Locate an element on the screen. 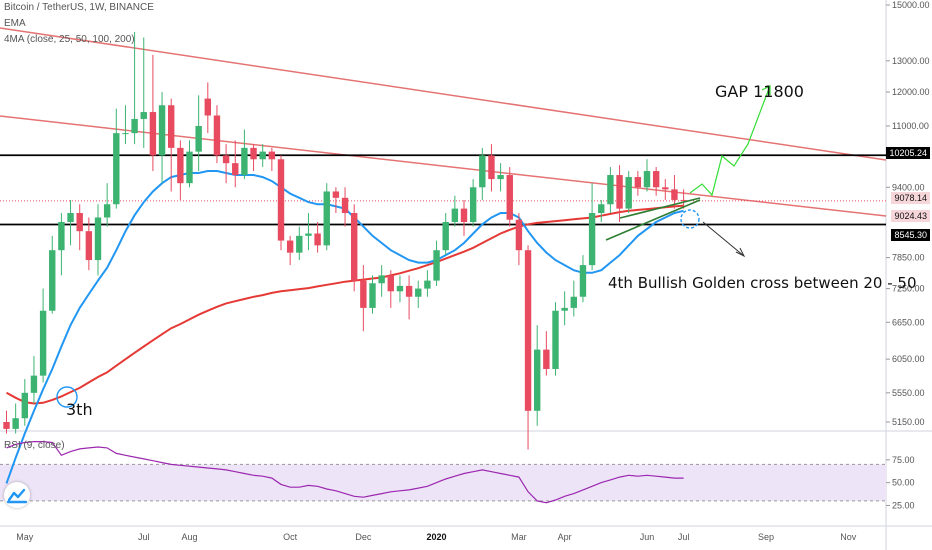 The height and width of the screenshot is (550, 932). wedge-line-lower is located at coordinates (653, 220).